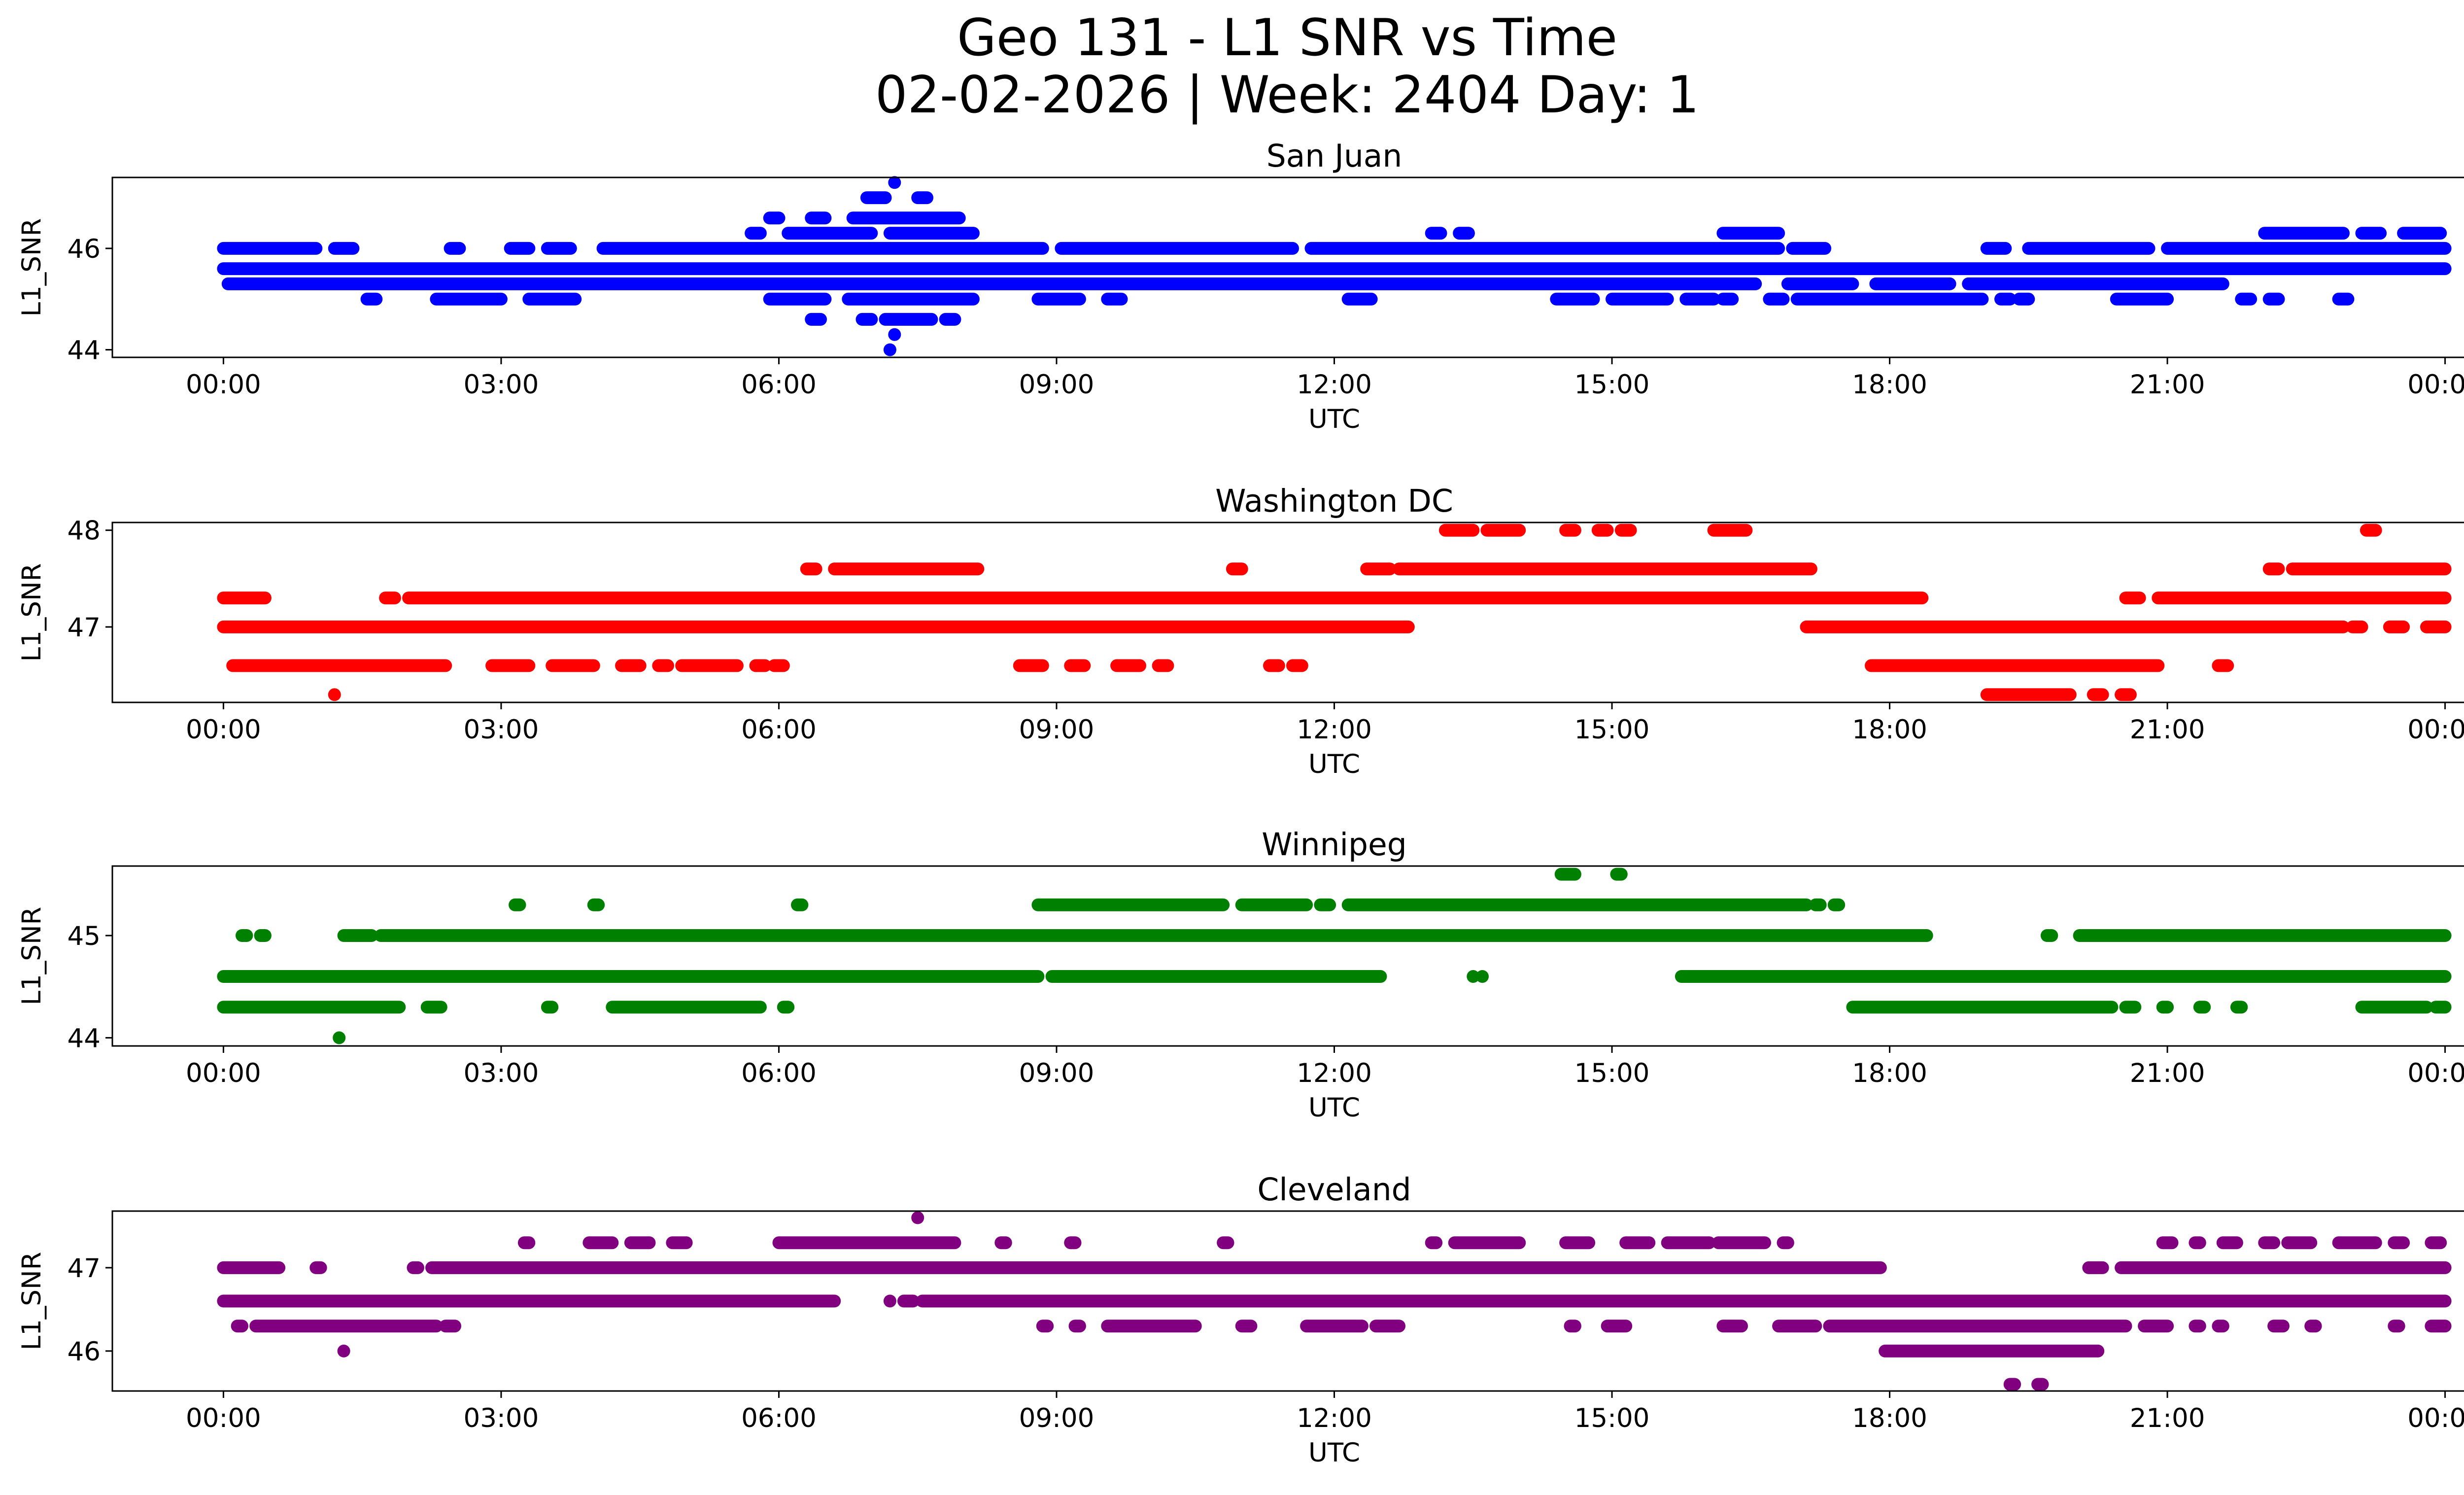 This screenshot has height=1495, width=2464. What do you see at coordinates (1334, 1190) in the screenshot?
I see `subplot-title: Cleveland` at bounding box center [1334, 1190].